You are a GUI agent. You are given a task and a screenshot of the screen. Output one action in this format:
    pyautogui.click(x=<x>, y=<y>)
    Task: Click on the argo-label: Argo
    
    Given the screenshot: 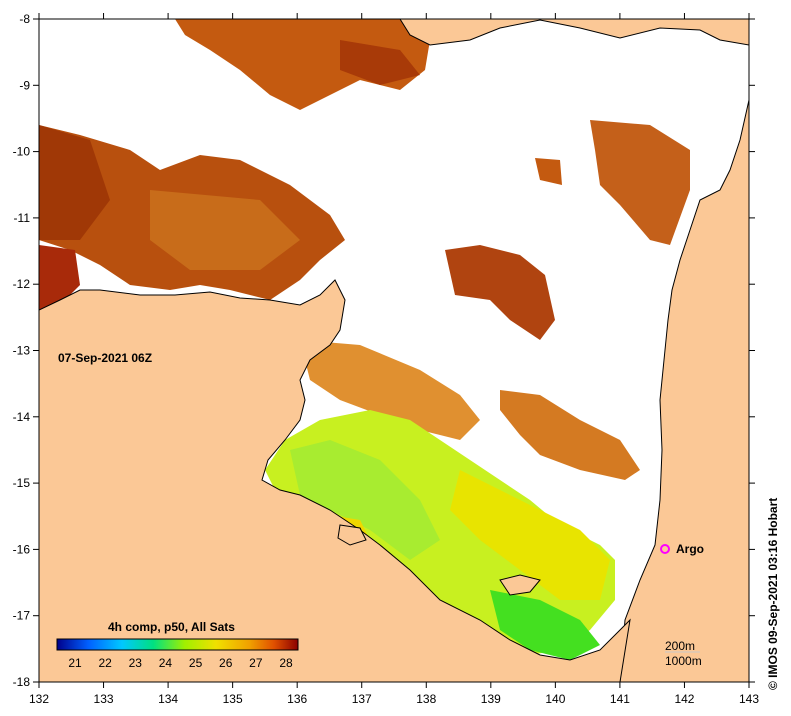 What is the action you would take?
    pyautogui.click(x=690, y=549)
    